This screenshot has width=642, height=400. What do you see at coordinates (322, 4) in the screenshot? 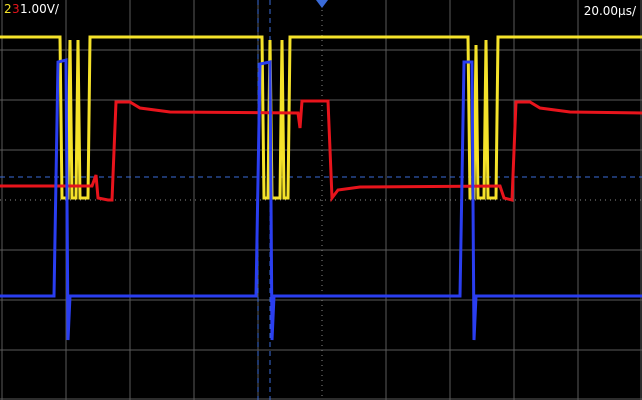
I see `trigger-marker` at bounding box center [322, 4].